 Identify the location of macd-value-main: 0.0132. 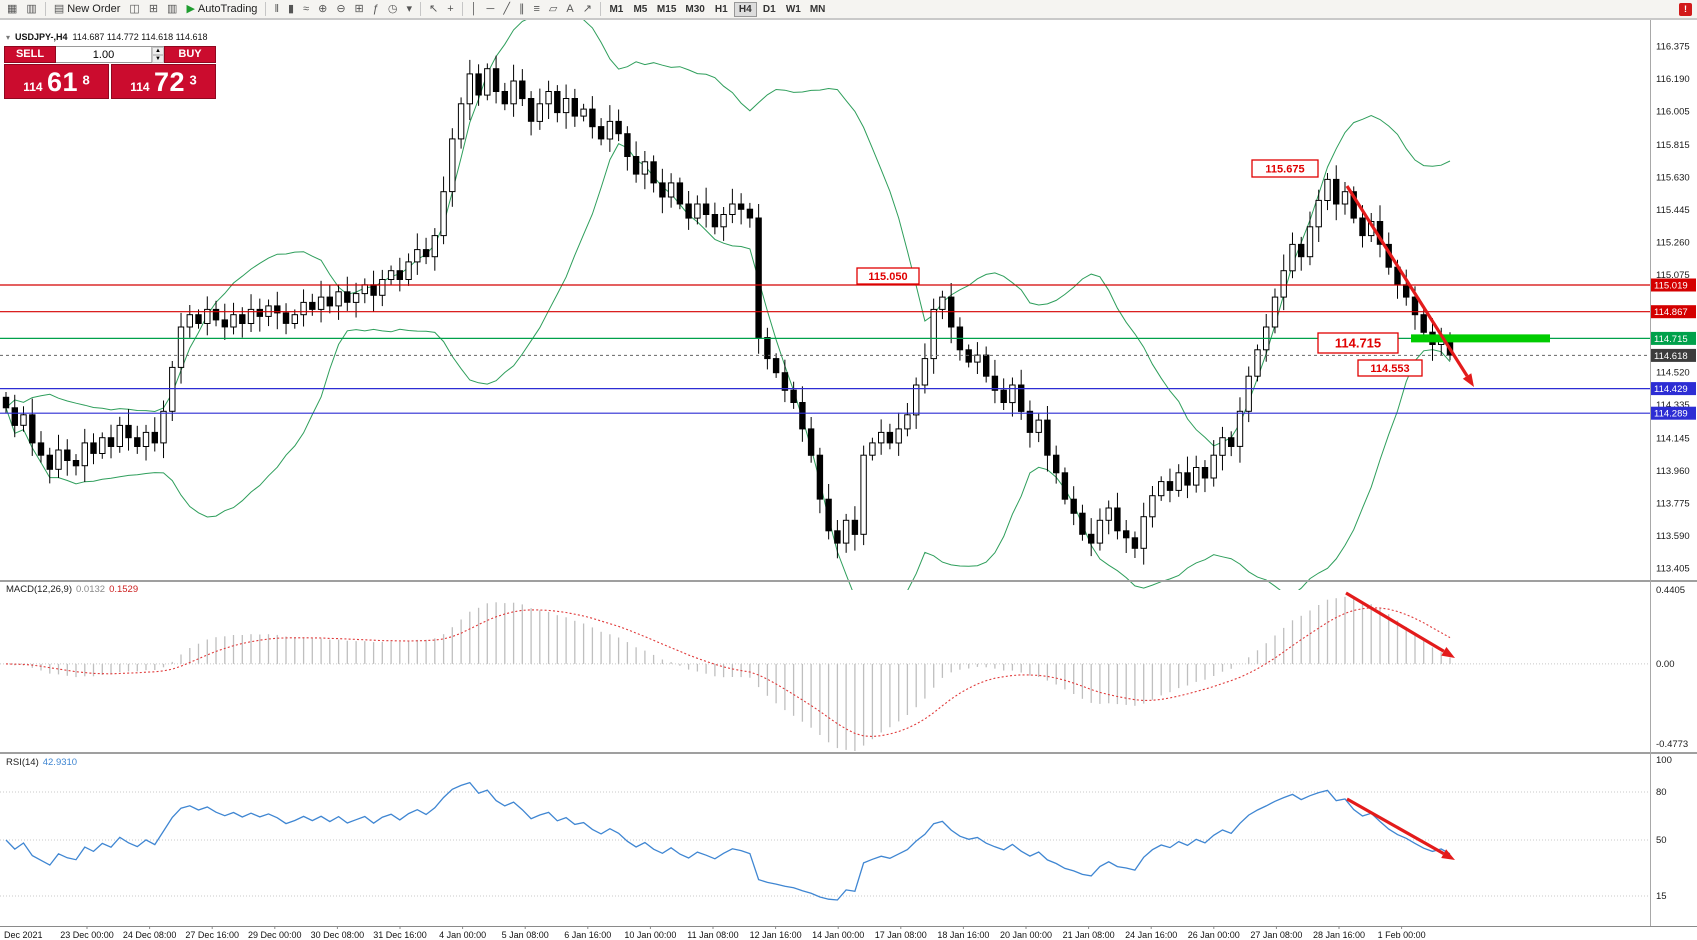
(91, 589).